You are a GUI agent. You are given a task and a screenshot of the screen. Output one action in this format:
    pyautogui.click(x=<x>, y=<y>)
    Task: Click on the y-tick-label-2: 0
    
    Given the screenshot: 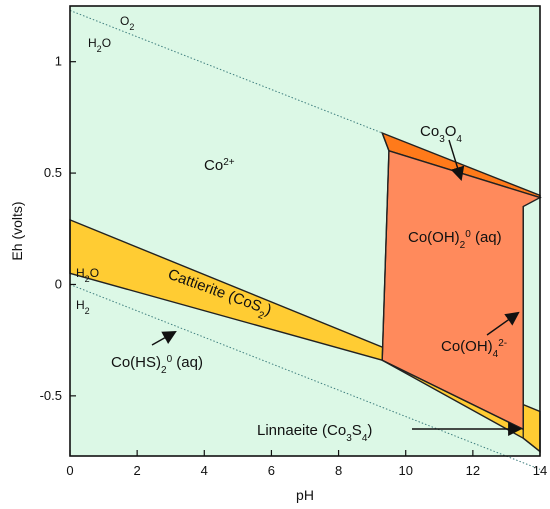 What is the action you would take?
    pyautogui.click(x=58, y=283)
    